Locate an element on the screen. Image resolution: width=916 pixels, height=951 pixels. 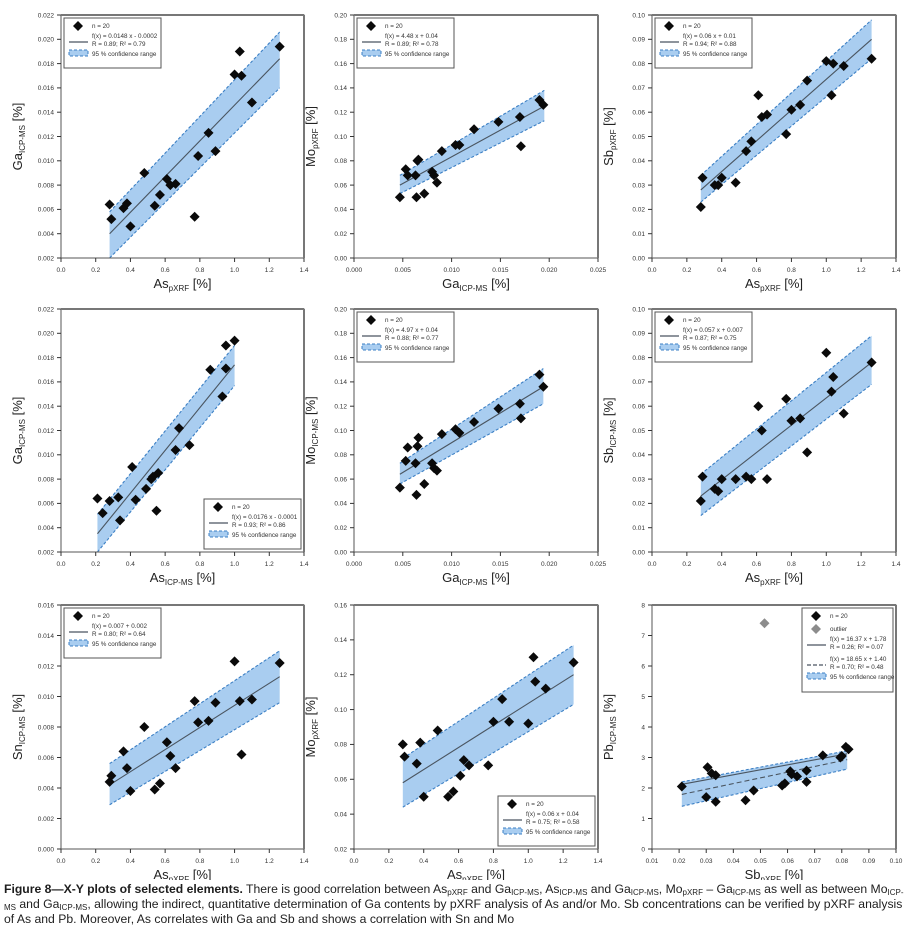
y-tick-label: 0.014 is located at coordinates (46, 407).